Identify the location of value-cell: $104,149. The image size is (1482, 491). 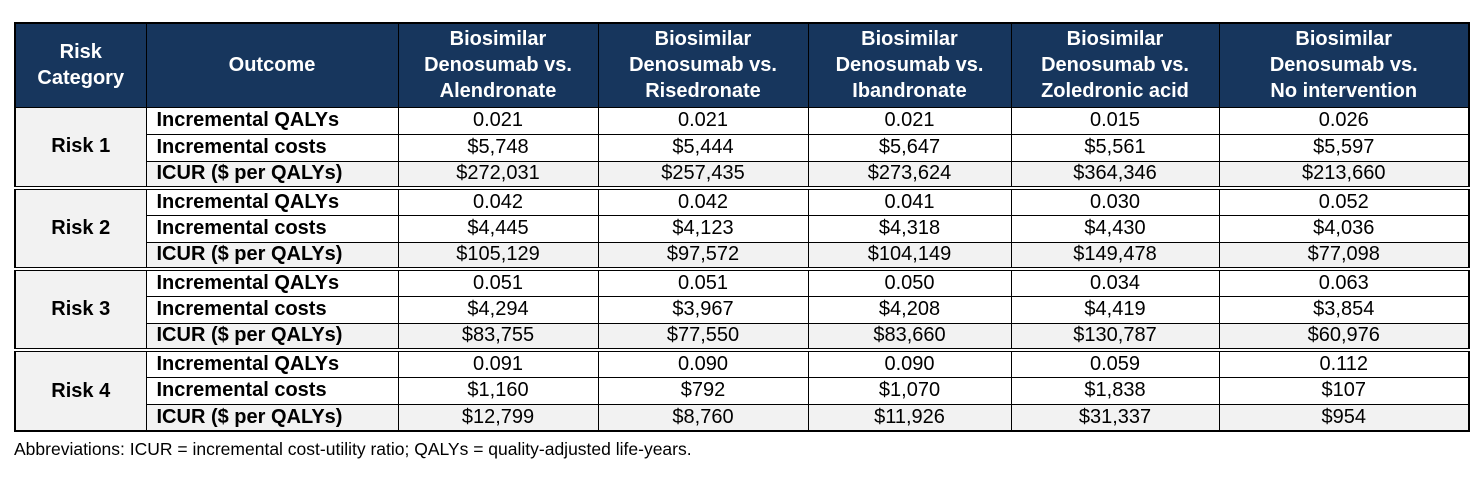
(909, 255).